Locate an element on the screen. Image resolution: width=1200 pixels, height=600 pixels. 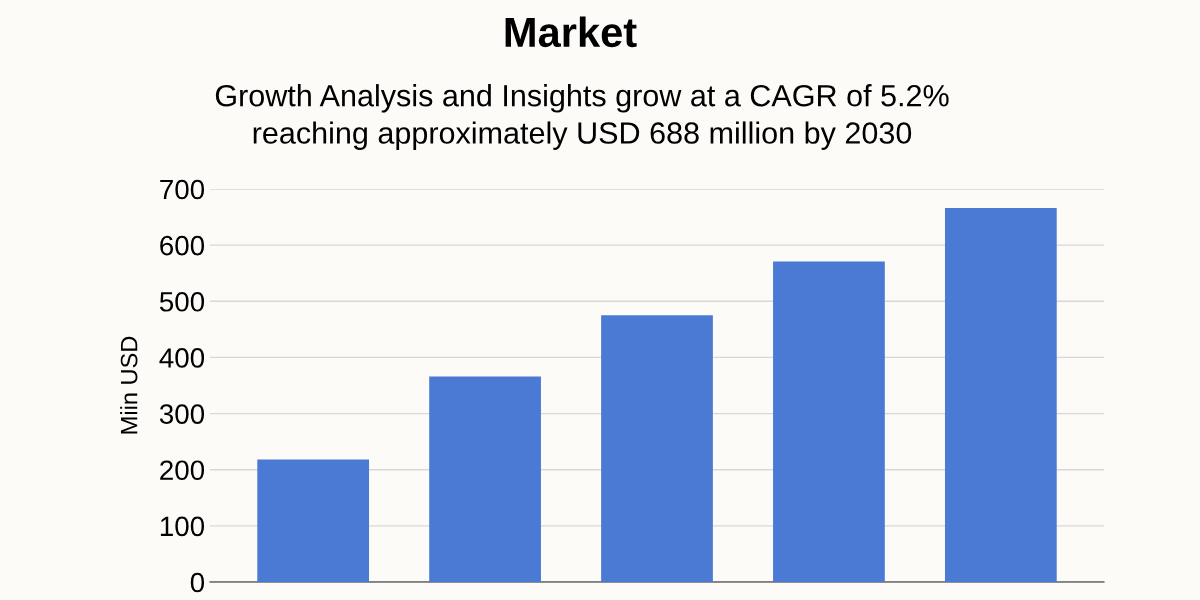
y-tick-label: 100 is located at coordinates (182, 526).